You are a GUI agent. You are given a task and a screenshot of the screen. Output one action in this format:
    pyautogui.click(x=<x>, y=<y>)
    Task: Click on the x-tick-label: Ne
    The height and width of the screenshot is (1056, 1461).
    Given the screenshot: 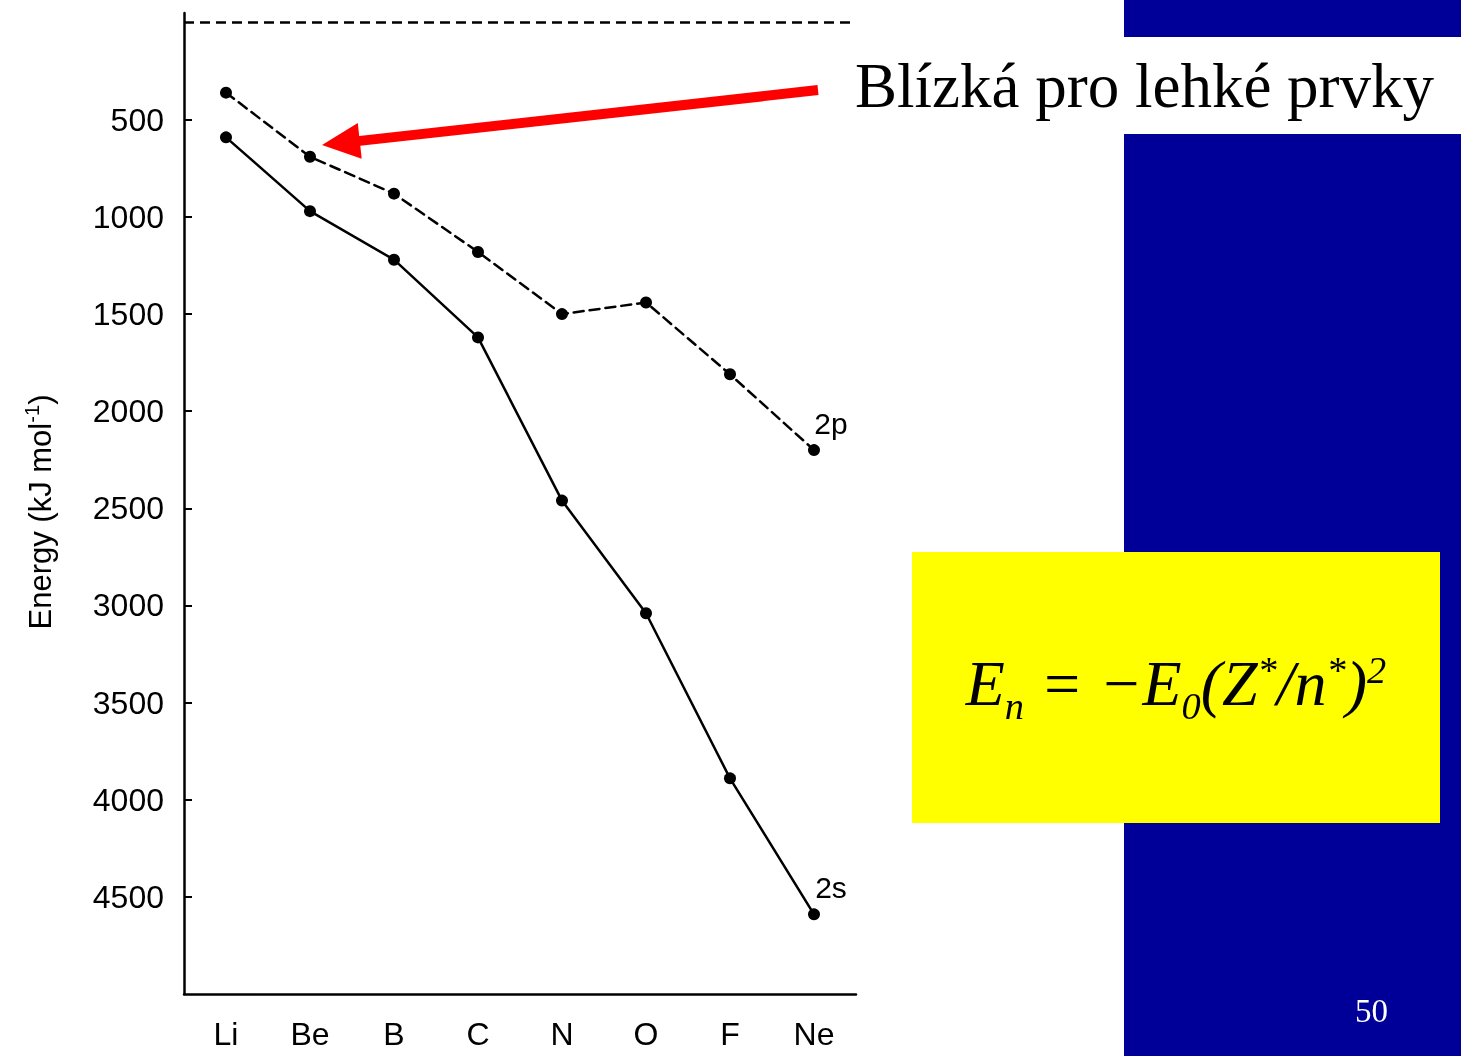 What is the action you would take?
    pyautogui.click(x=814, y=1034)
    